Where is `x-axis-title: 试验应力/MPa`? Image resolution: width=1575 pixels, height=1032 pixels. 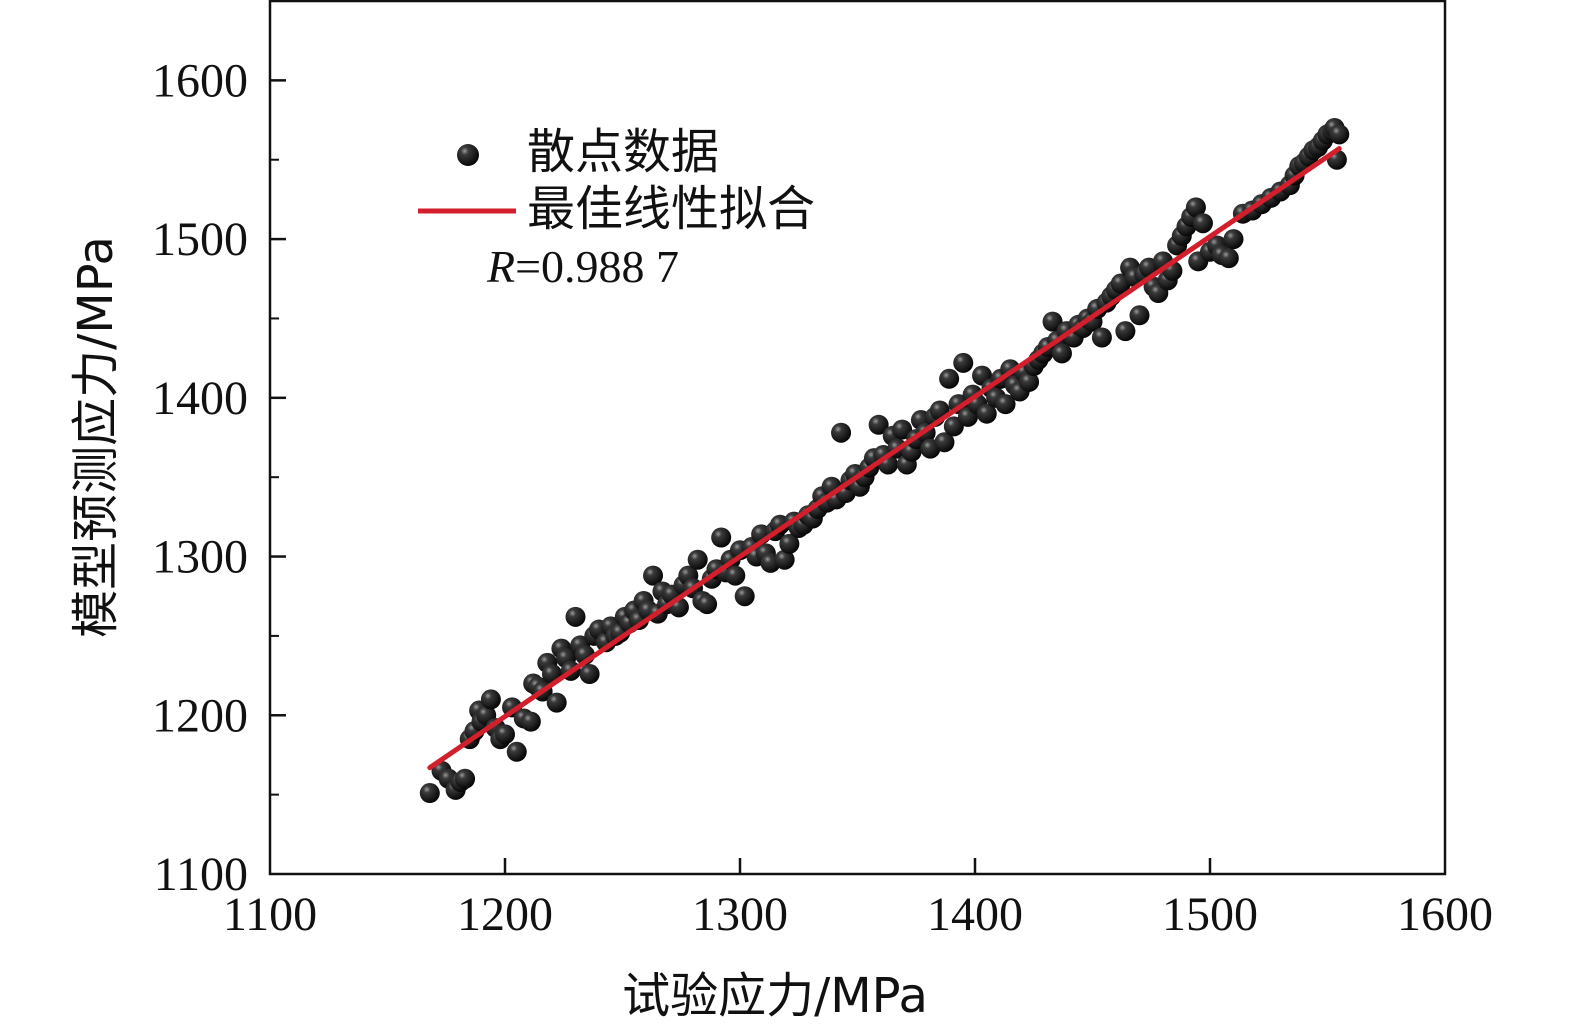
x-axis-title: 试验应力/MPa is located at coordinates (775, 996).